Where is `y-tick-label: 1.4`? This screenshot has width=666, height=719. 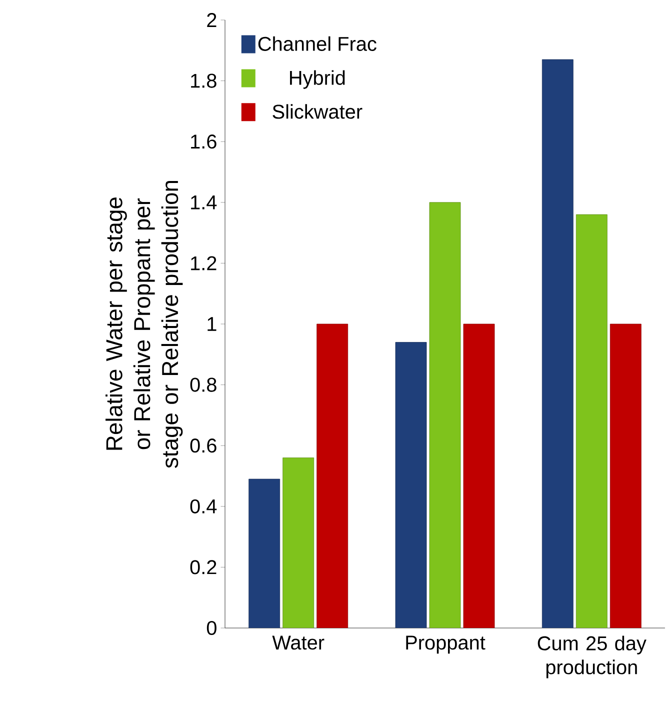
y-tick-label: 1.4 is located at coordinates (204, 203).